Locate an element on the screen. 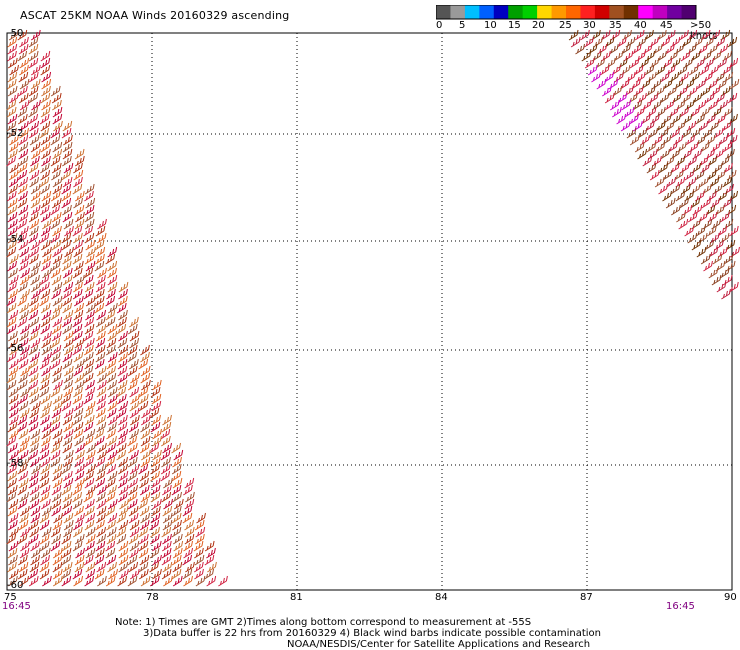 This screenshot has width=740, height=650. east-swath-barbs is located at coordinates (654, 164).